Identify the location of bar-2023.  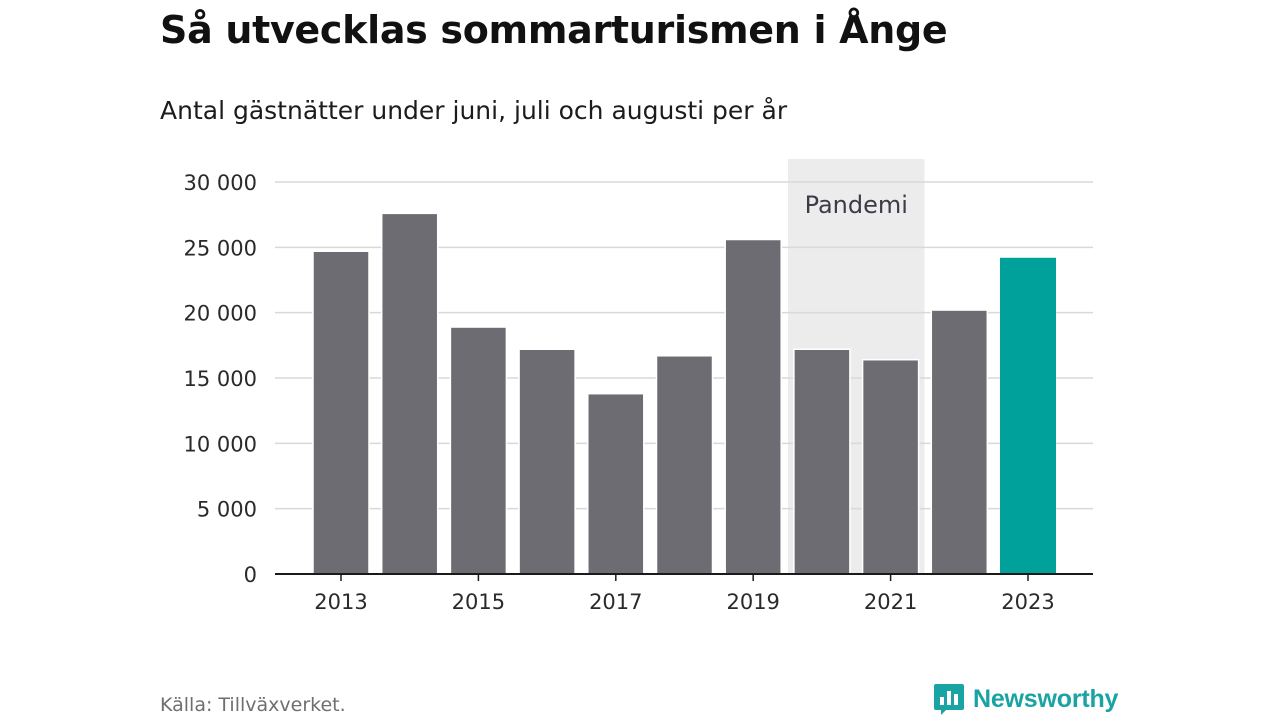
(1028, 415).